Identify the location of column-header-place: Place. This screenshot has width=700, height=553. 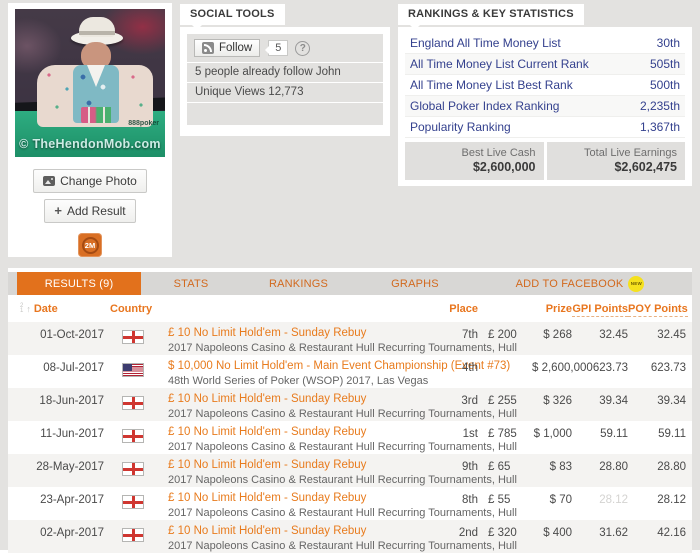
(463, 308).